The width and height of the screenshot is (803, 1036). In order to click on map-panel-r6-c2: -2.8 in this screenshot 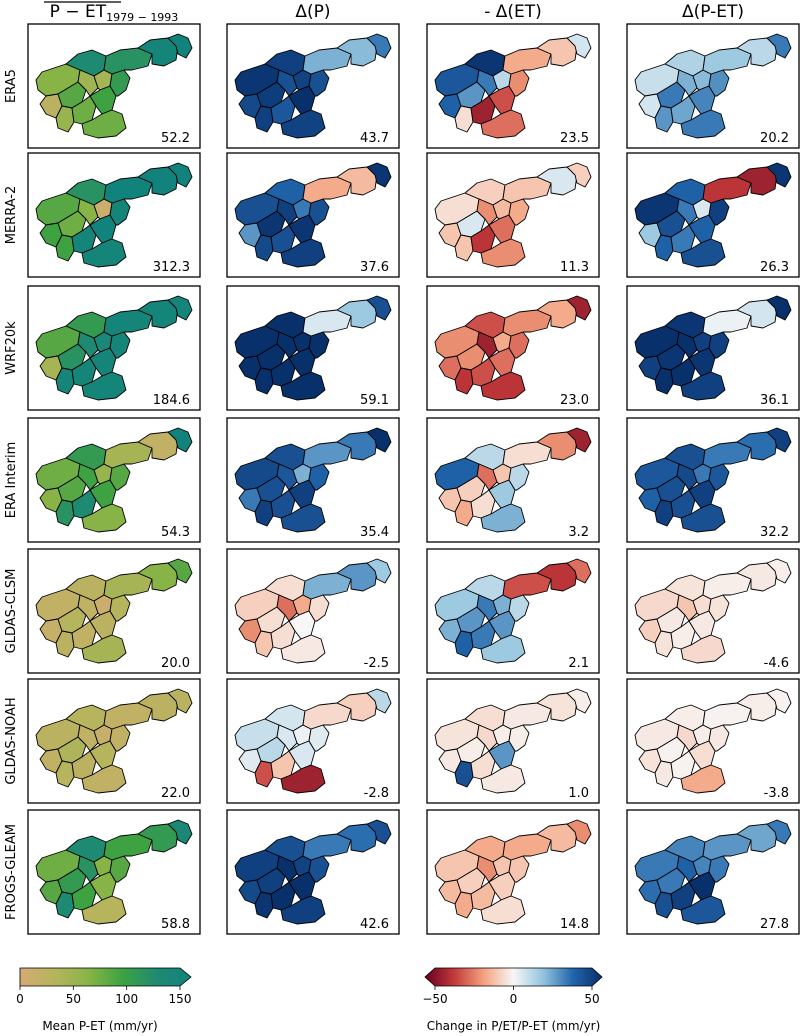, I will do `click(313, 741)`.